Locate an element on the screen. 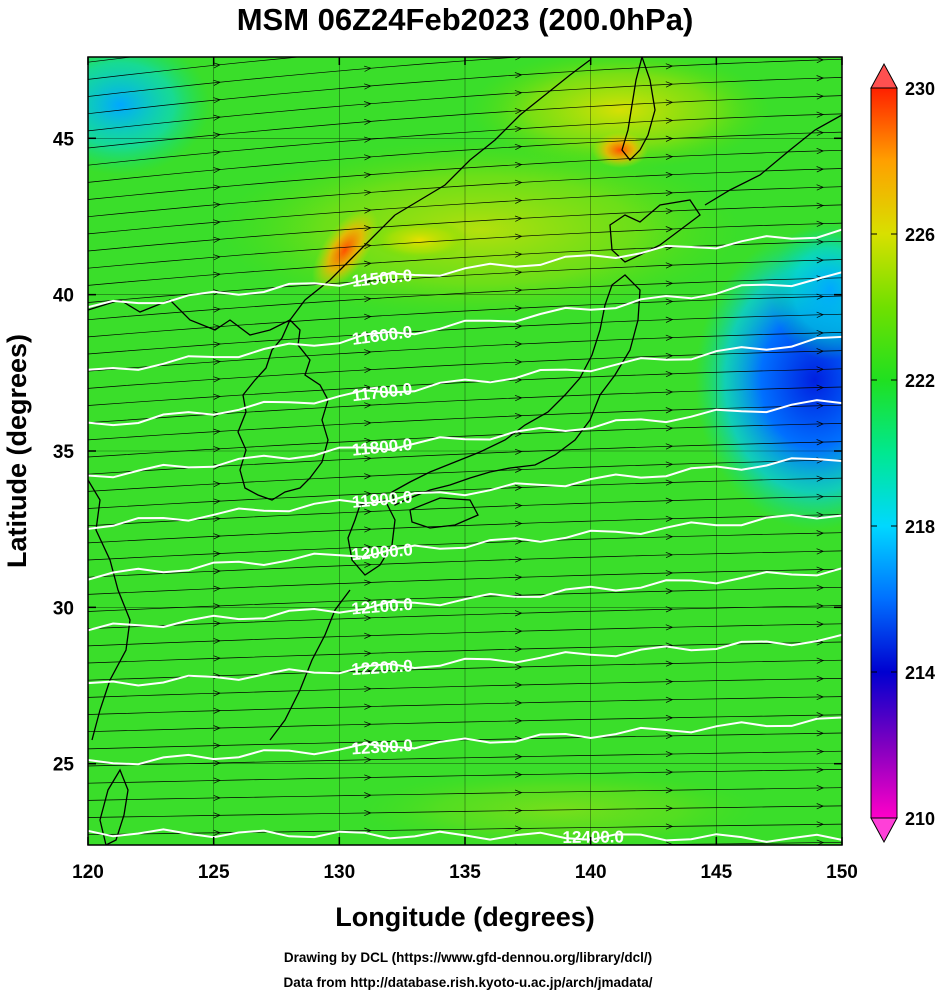  colorbar-tick-label: 230 is located at coordinates (920, 89).